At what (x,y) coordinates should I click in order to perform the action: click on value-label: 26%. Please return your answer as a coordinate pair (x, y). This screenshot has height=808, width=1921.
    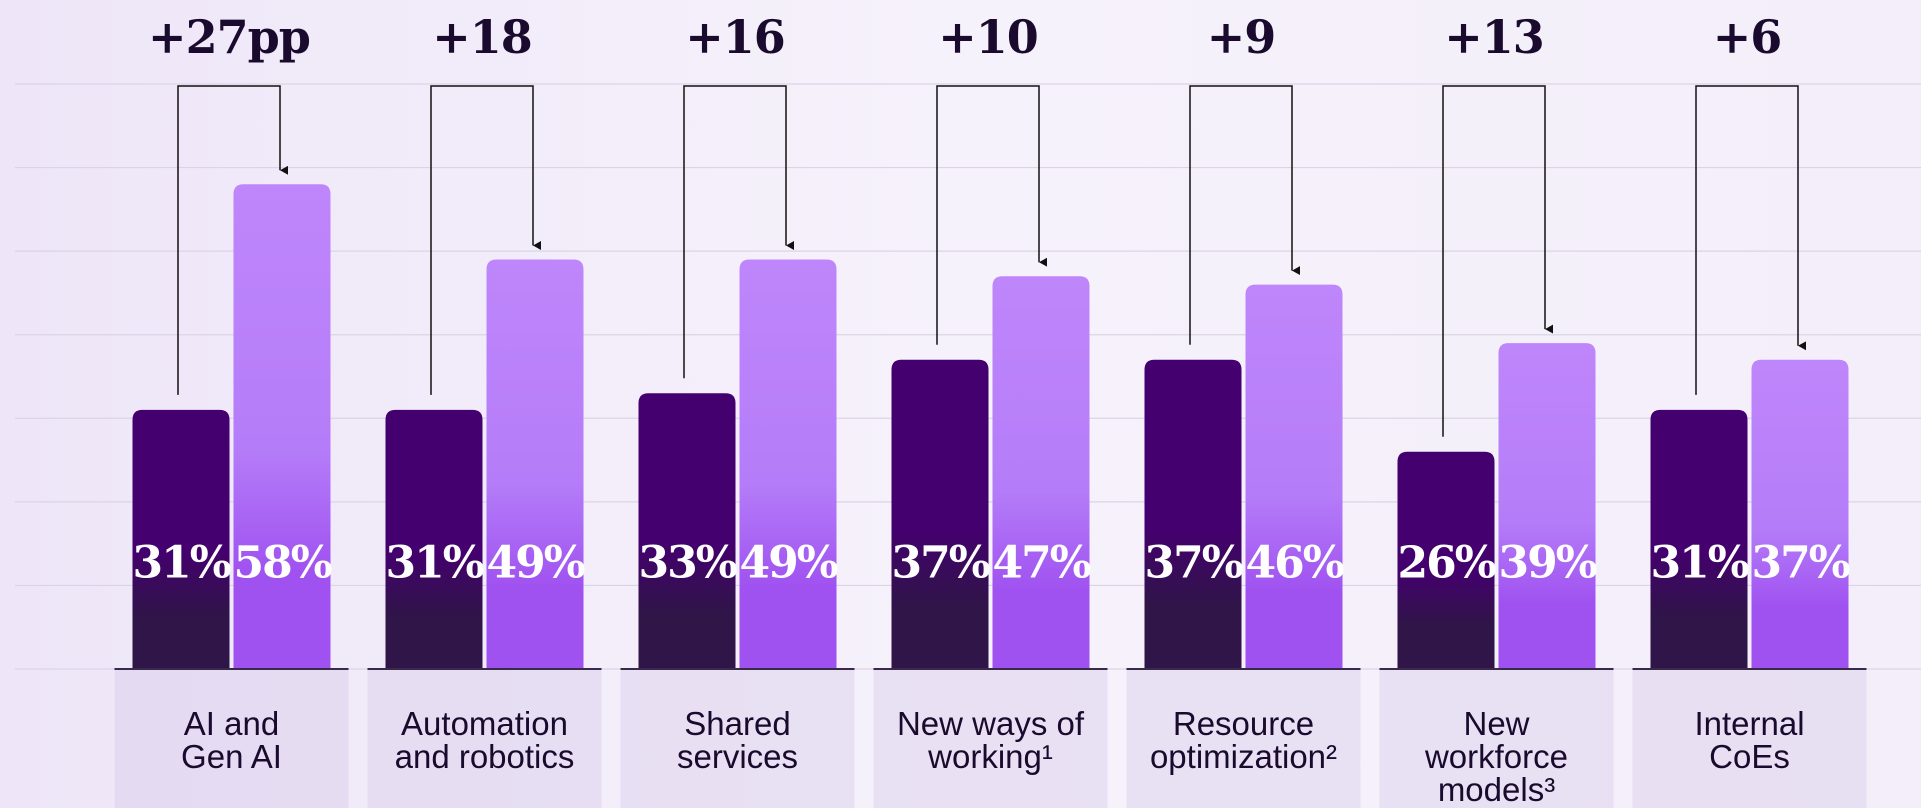
    Looking at the image, I should click on (1446, 563).